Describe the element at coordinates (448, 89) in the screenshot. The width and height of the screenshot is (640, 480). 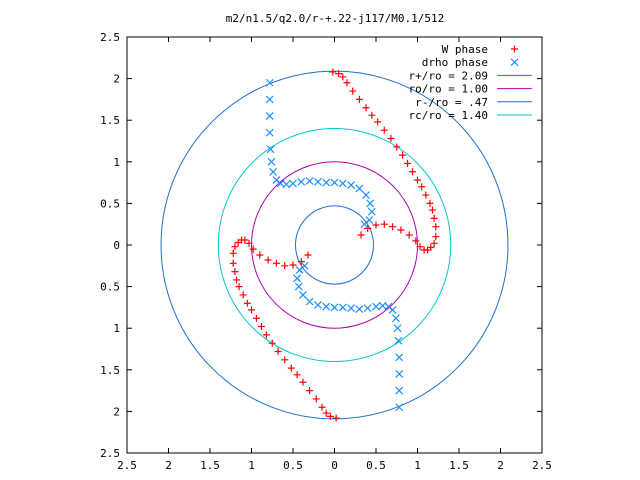
I see `legend-label: ro/ro = 1.00` at that location.